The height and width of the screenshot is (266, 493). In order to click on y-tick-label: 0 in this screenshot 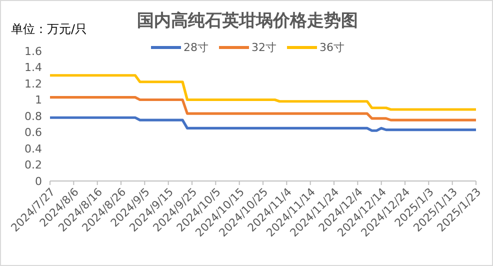, I will do `click(38, 181)`.